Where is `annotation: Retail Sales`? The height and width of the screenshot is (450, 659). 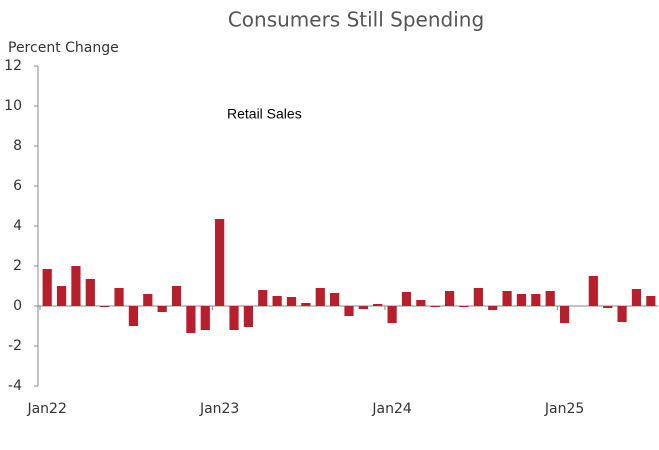
annotation: Retail Sales is located at coordinates (264, 114).